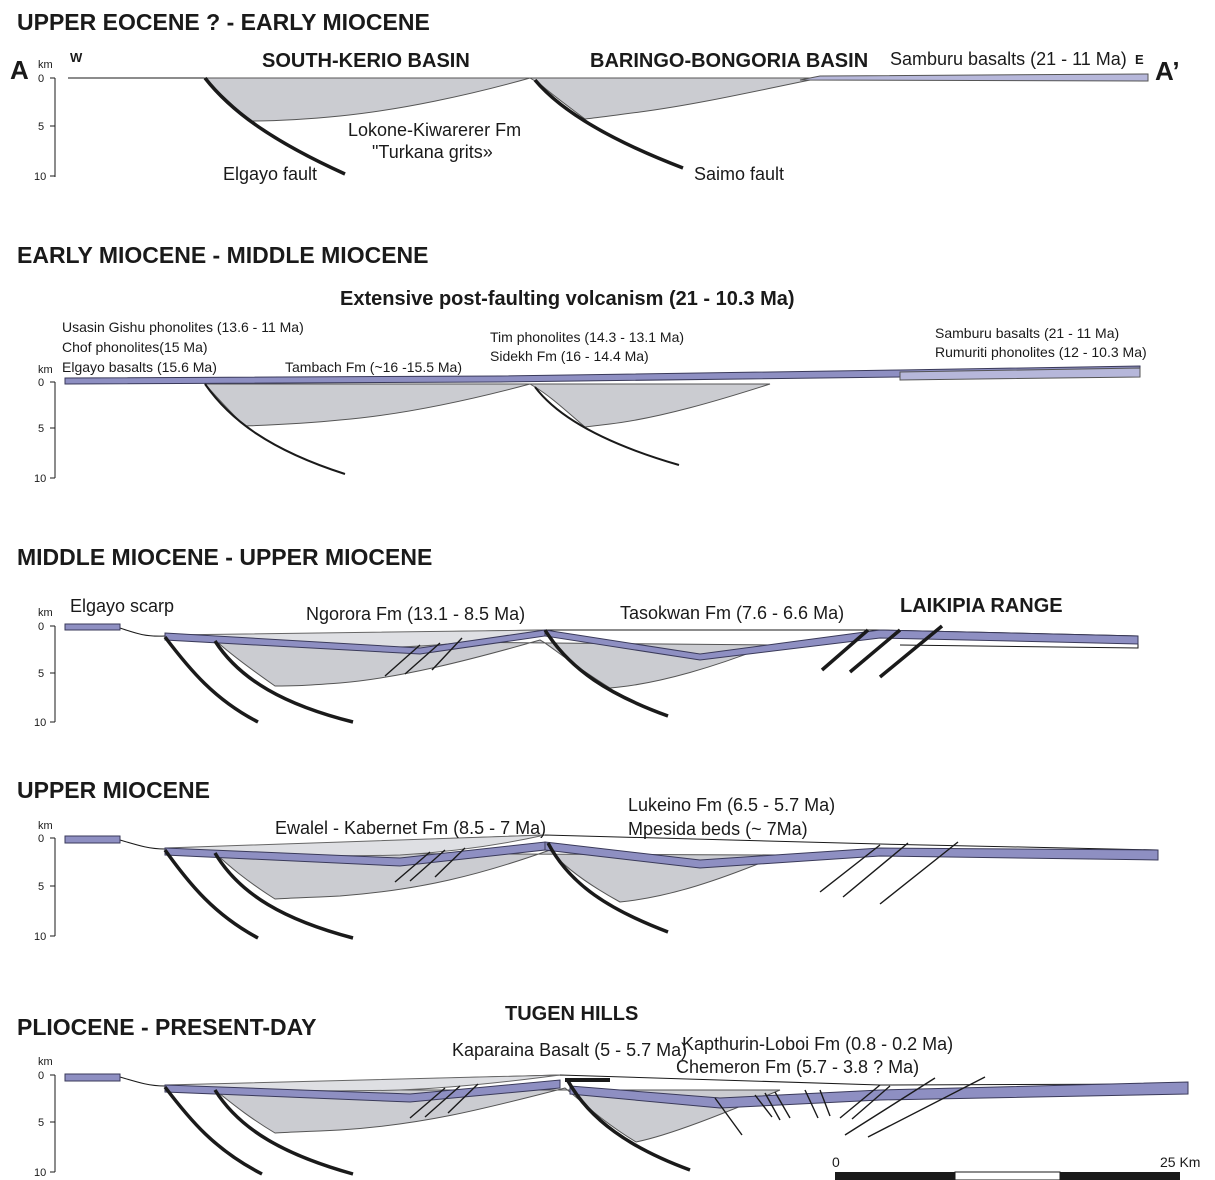  What do you see at coordinates (487, 405) in the screenshot?
I see `sidekh-tambach-basin-fill` at bounding box center [487, 405].